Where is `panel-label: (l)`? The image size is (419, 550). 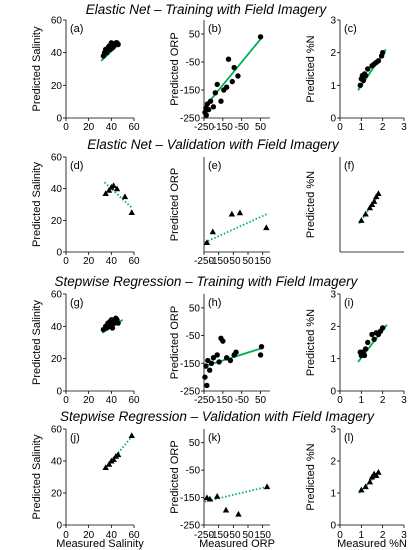 panel-label: (l) is located at coordinates (349, 438).